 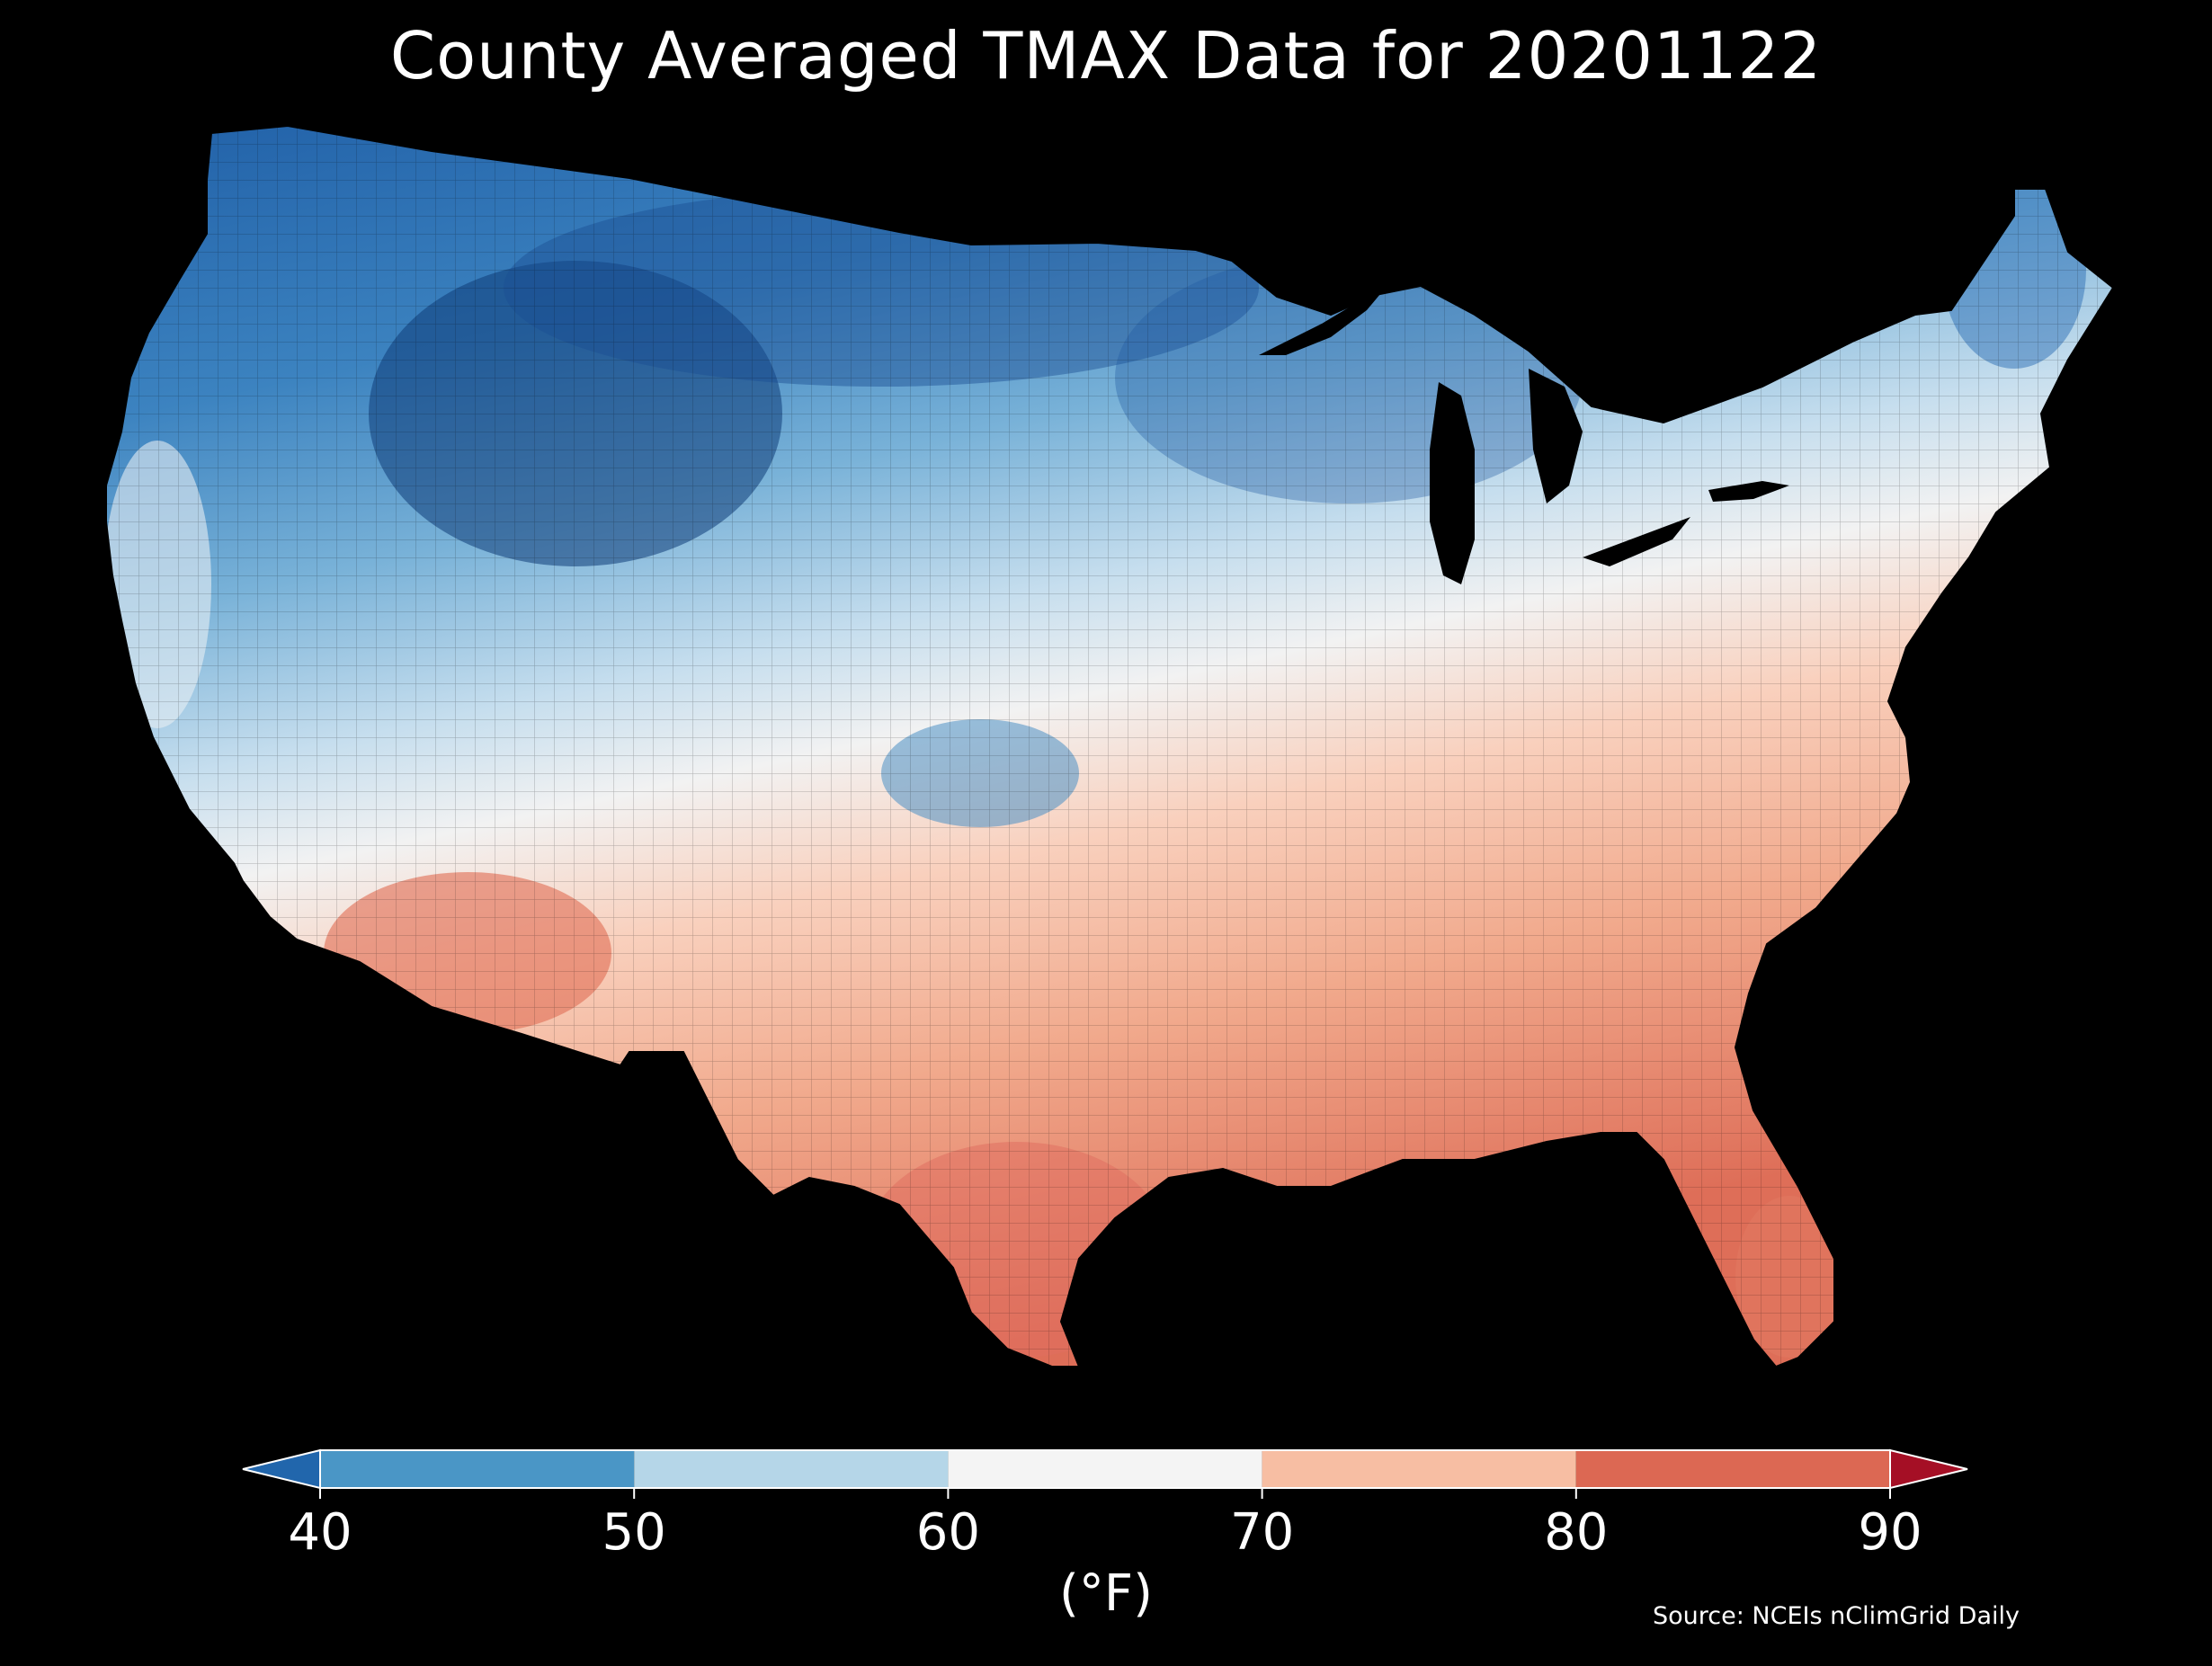 What do you see at coordinates (1556, 436) in the screenshot?
I see `lake-huron` at bounding box center [1556, 436].